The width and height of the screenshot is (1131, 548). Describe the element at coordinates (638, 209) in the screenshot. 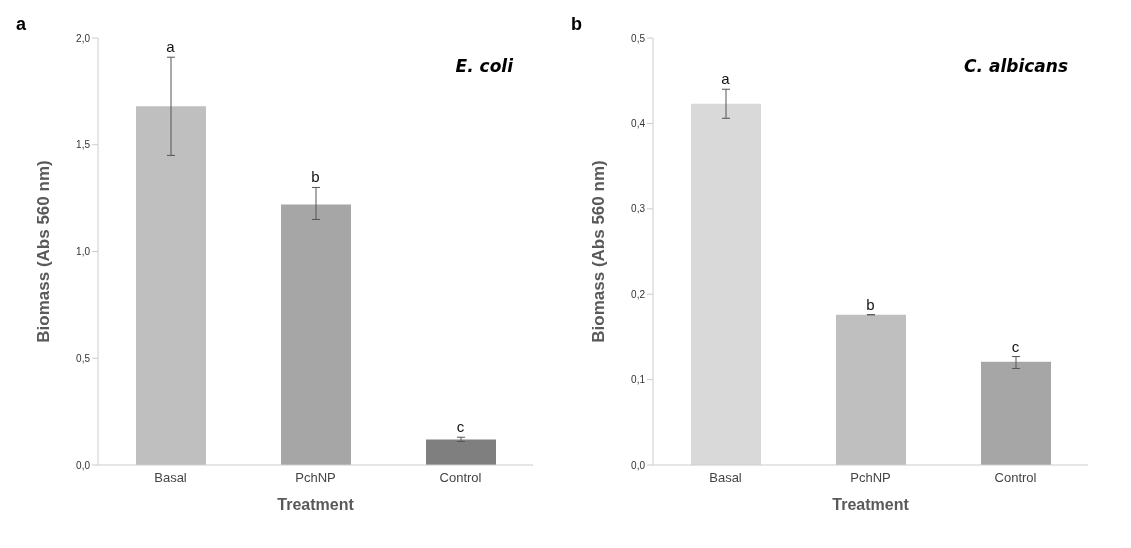

I see `y-tick-label: 0,3` at that location.